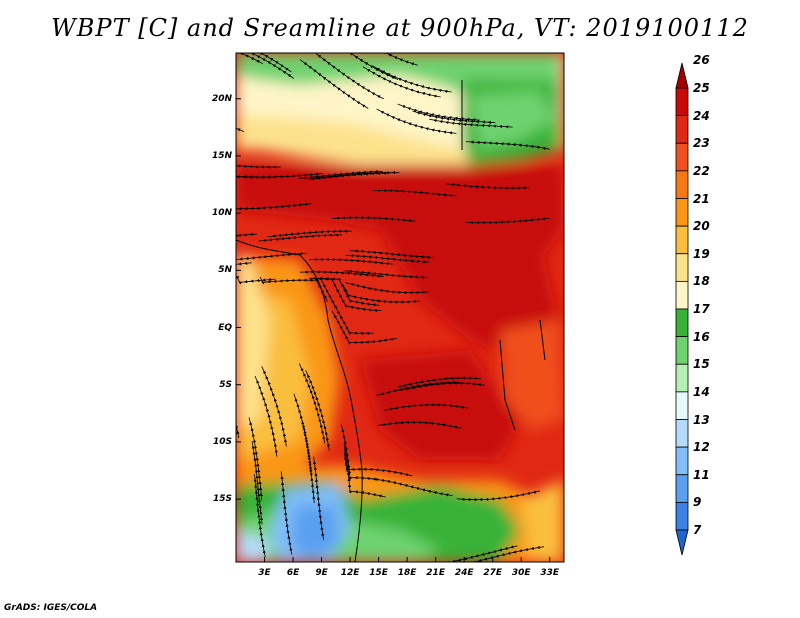  I want to click on lat-label: 5N, so click(225, 270).